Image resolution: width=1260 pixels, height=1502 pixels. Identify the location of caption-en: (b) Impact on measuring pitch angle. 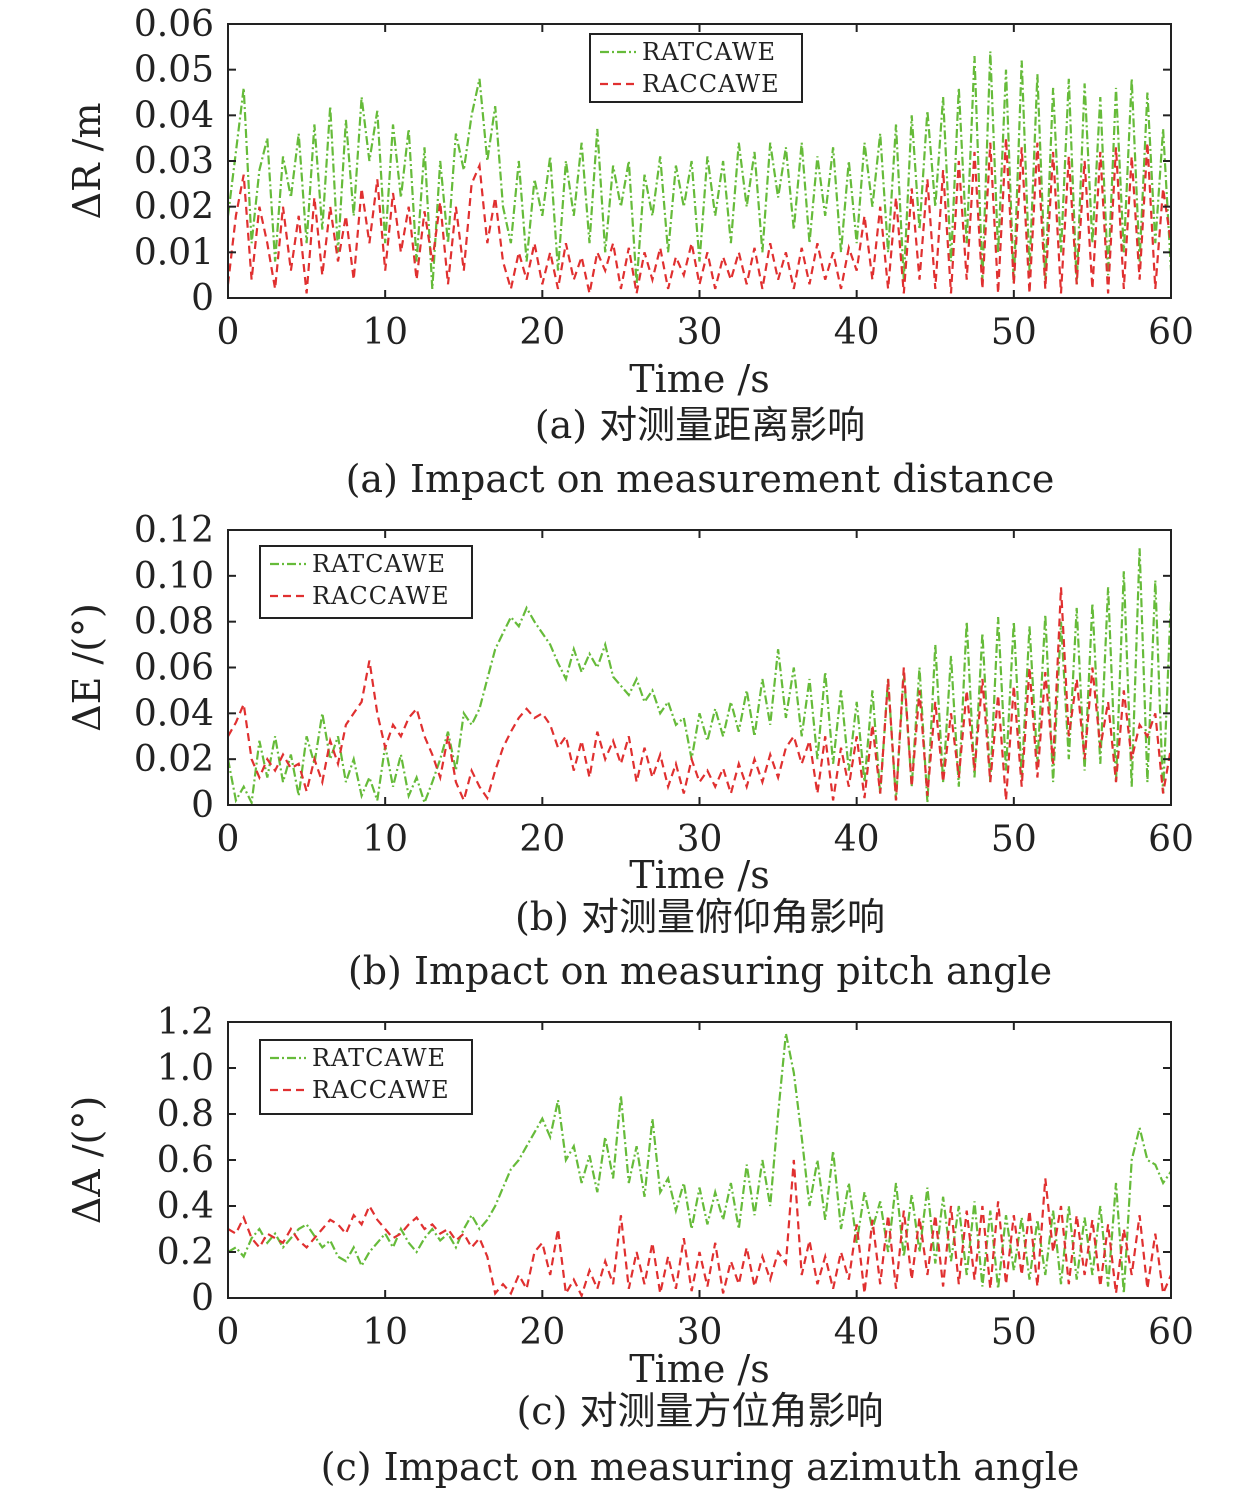
(700, 971).